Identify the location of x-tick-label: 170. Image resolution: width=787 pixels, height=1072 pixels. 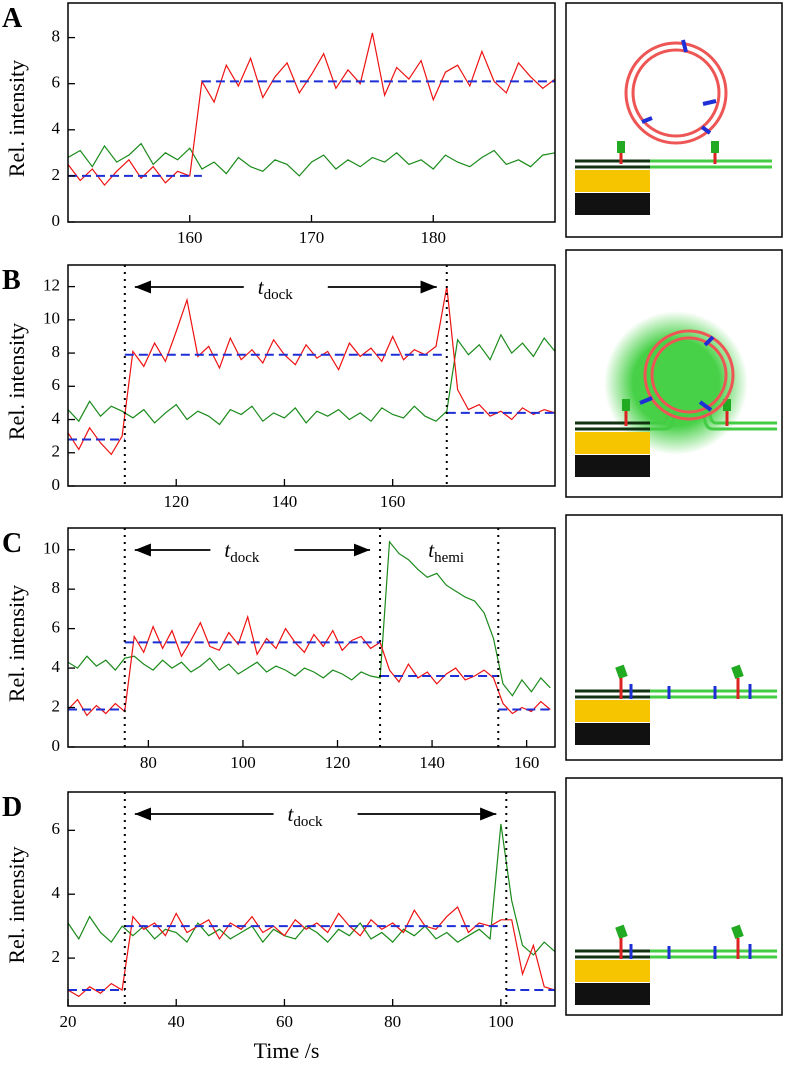
(312, 237).